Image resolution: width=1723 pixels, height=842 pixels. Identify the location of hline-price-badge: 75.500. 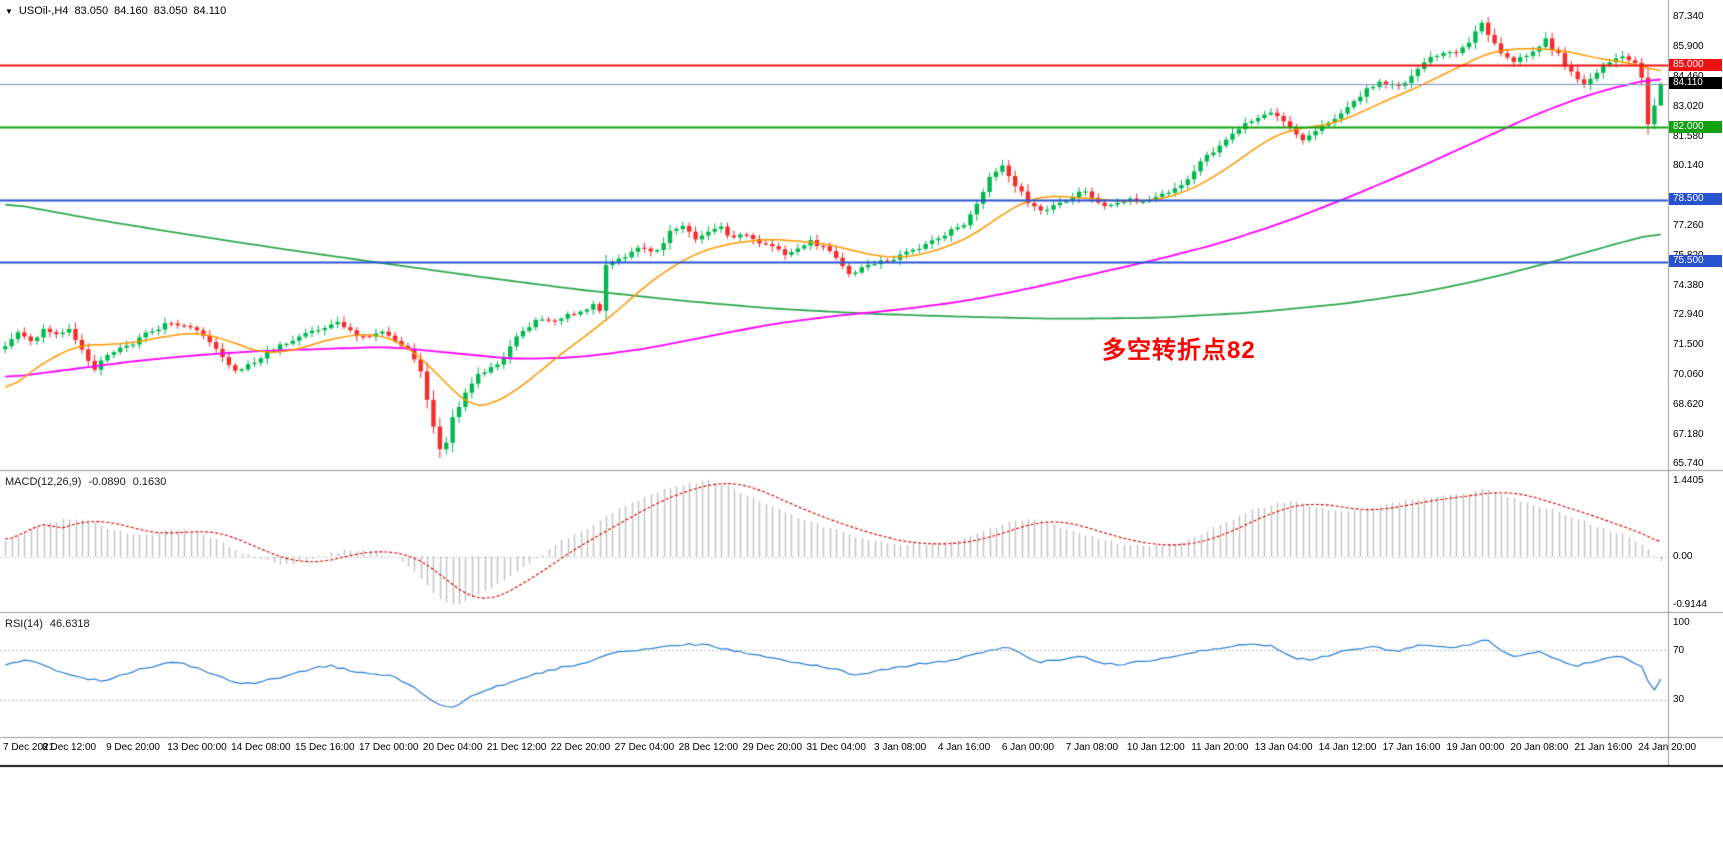
(1695, 261).